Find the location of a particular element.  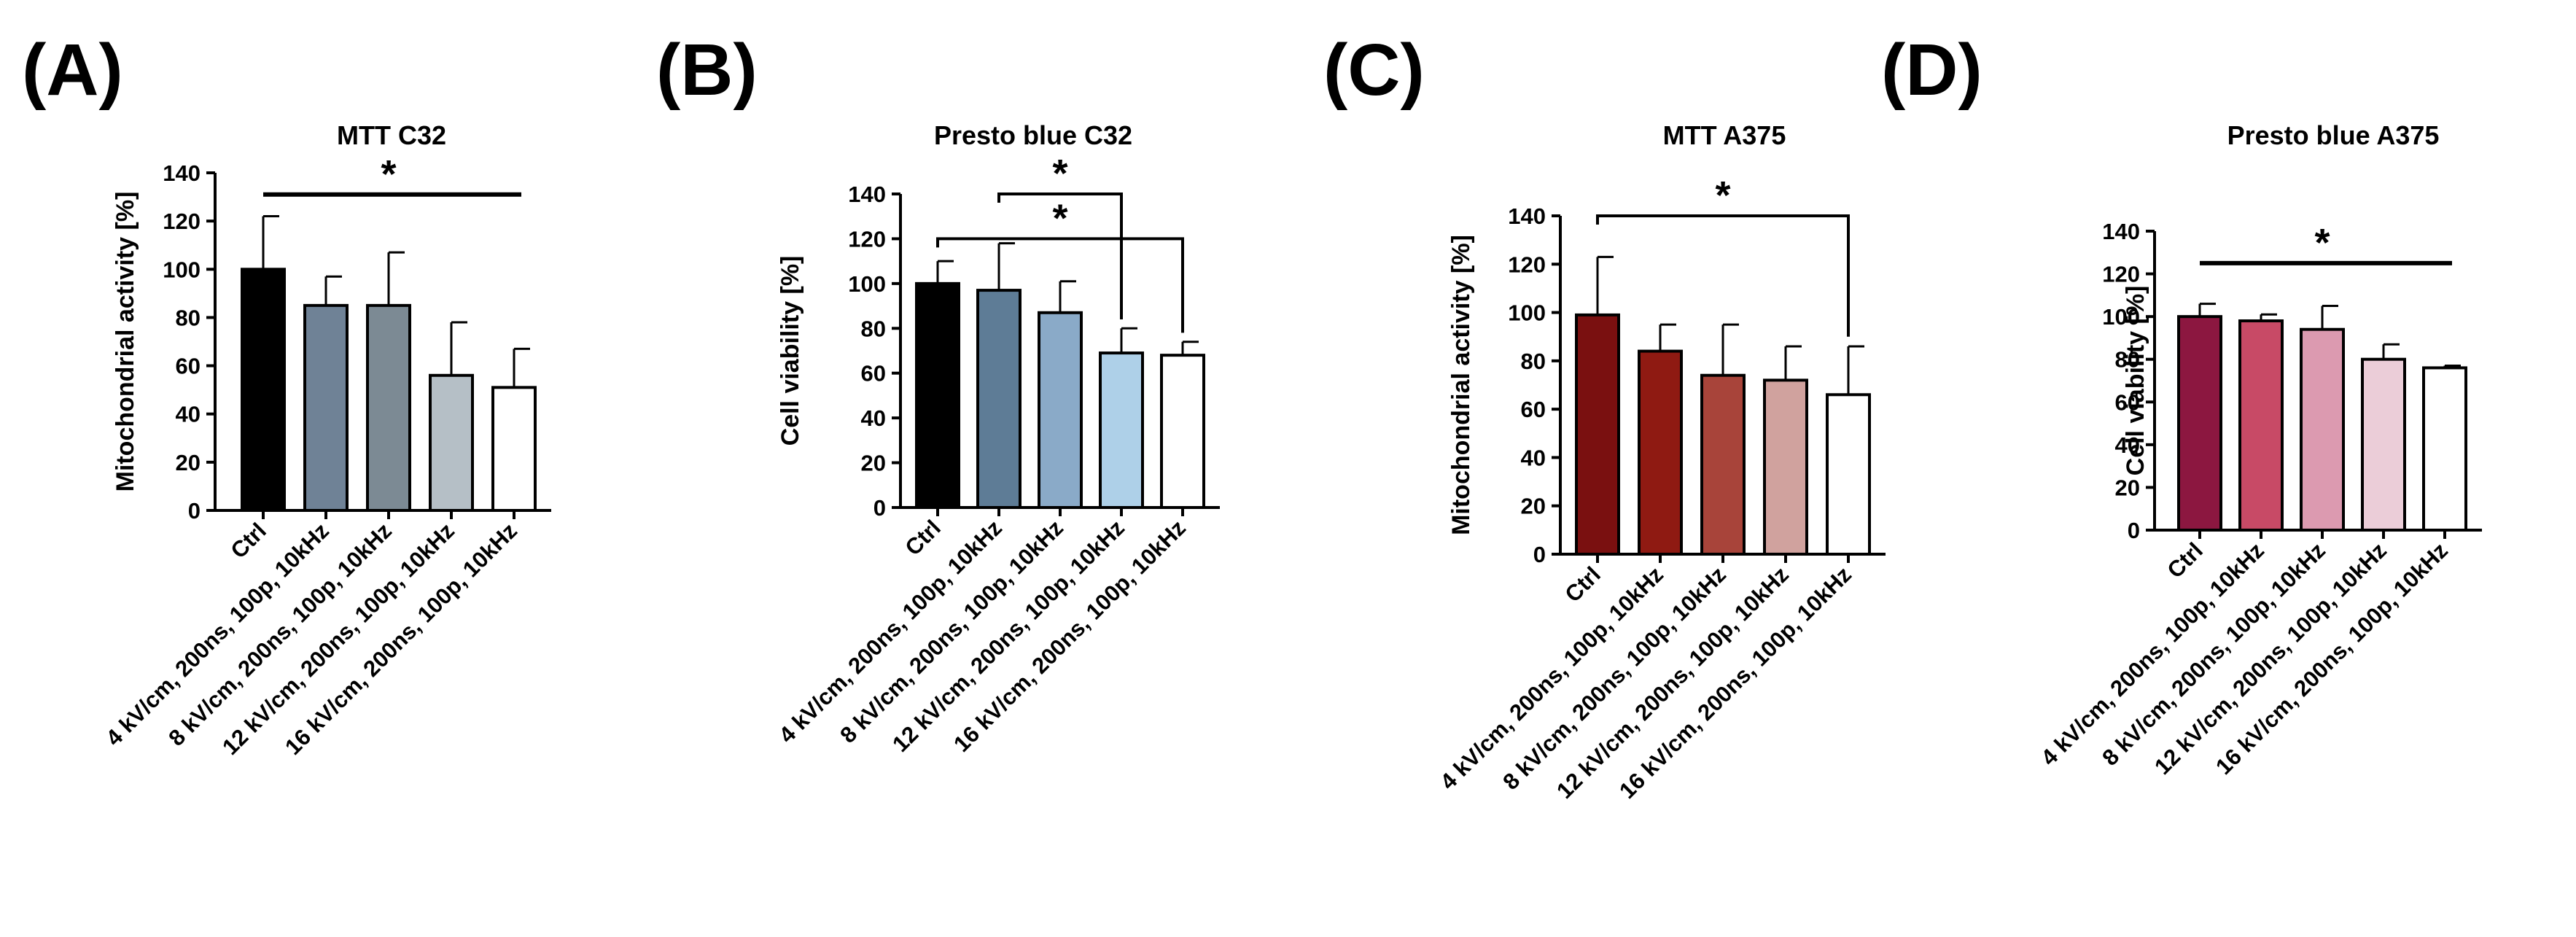

panel-label: (A) is located at coordinates (72, 70).